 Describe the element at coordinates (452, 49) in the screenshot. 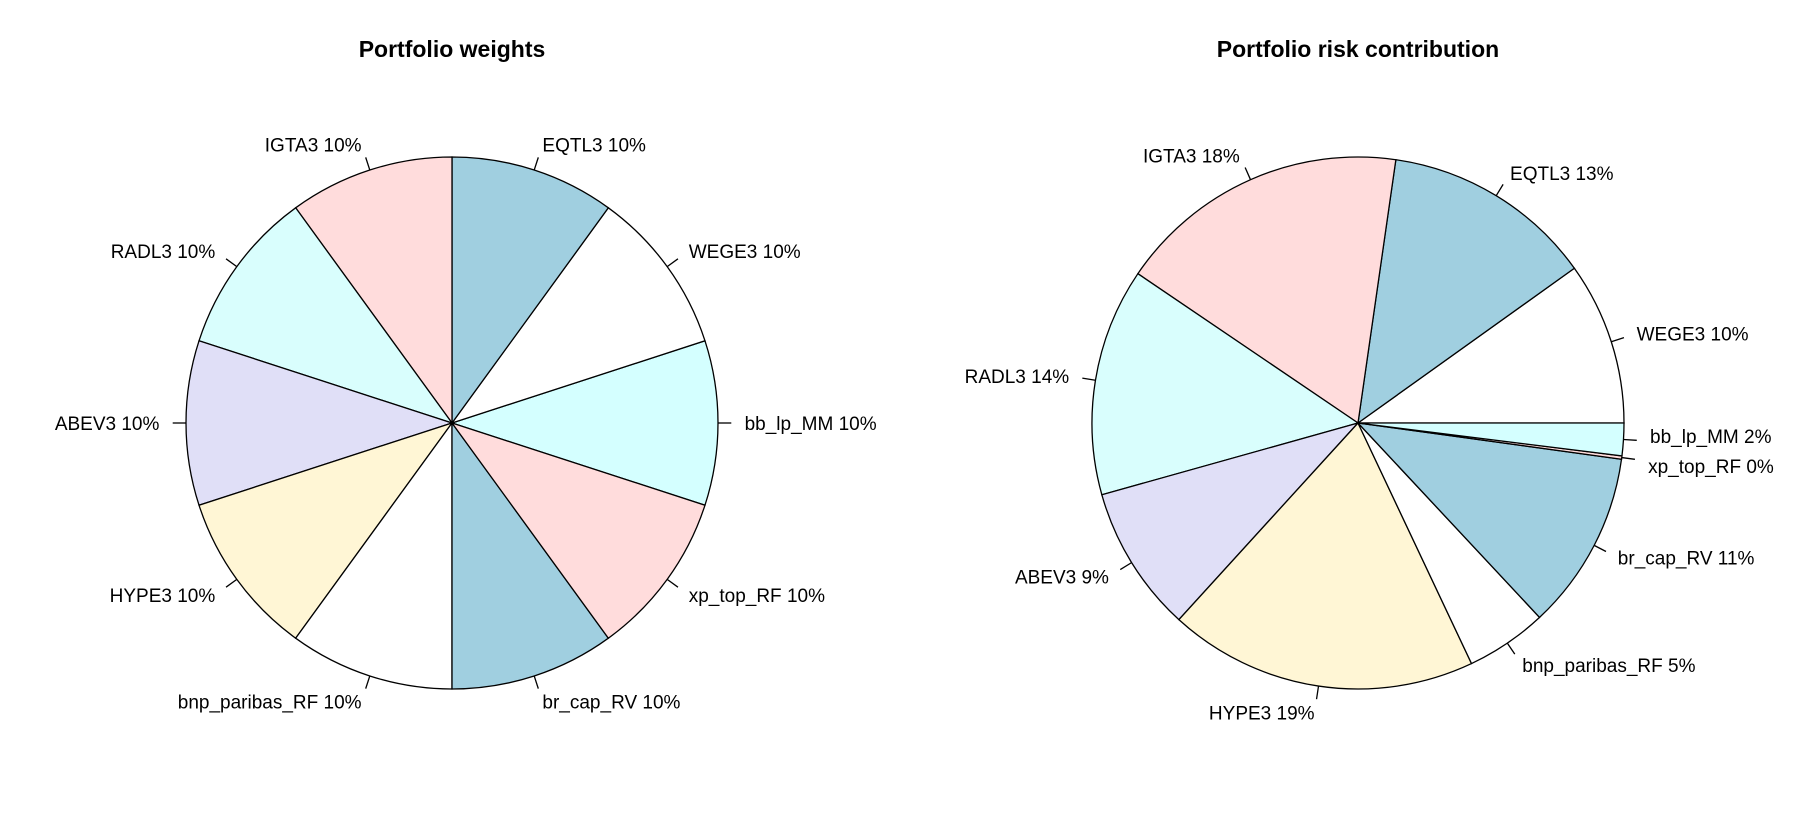

I see `chart-title-weights: Portfolio weights` at that location.